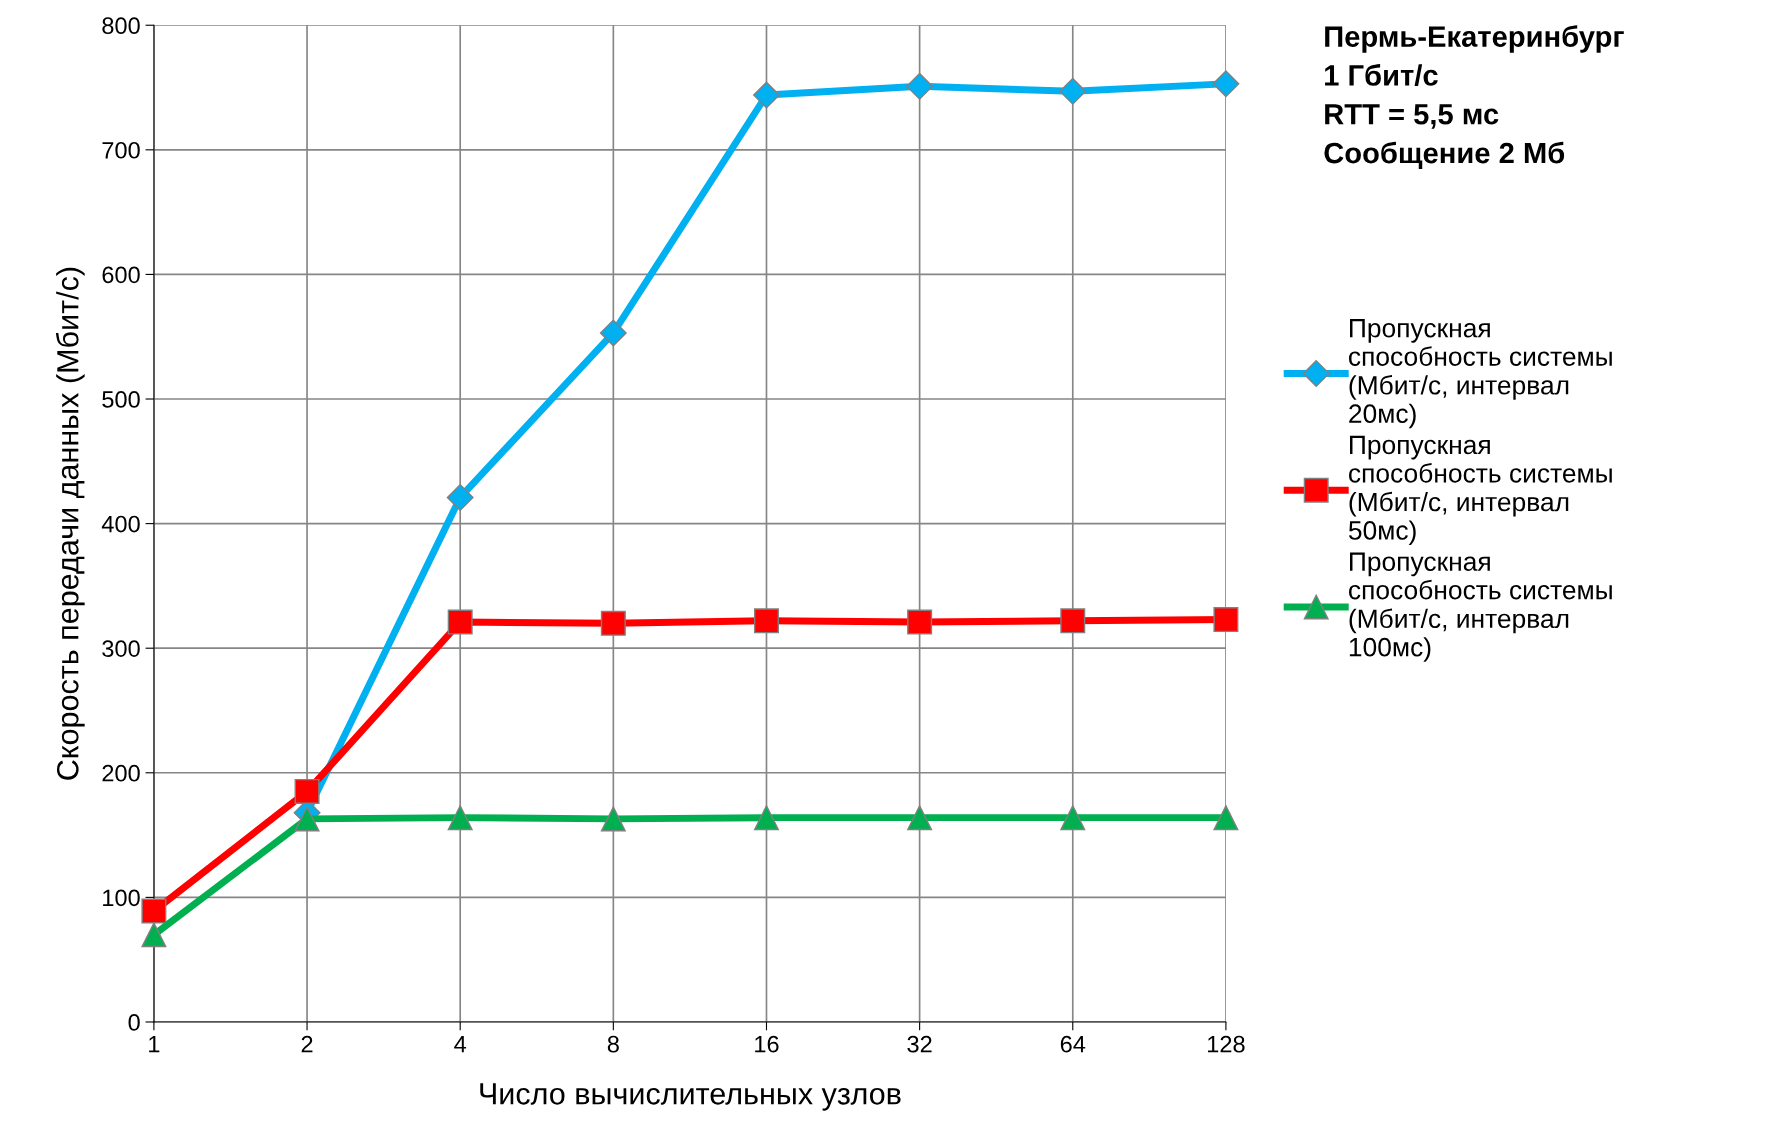 This screenshot has height=1147, width=1769. What do you see at coordinates (1073, 1044) in the screenshot?
I see `x-tick-label: 64` at bounding box center [1073, 1044].